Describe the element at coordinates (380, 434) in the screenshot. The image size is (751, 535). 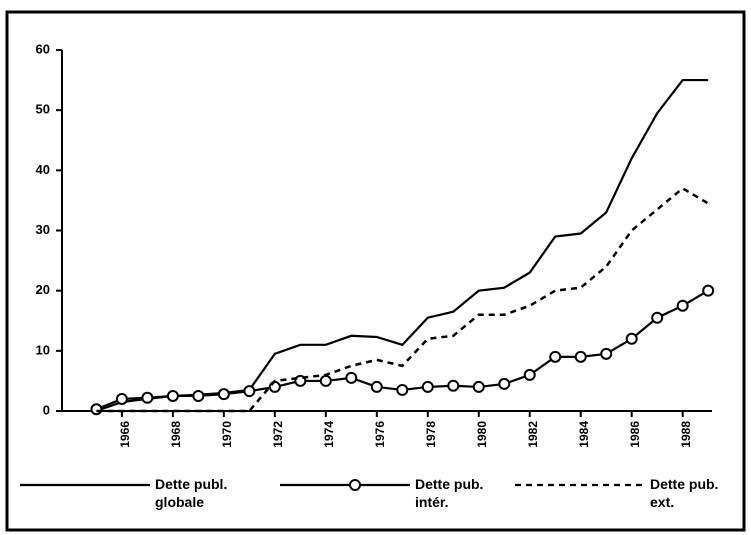
I see `x-tick-label: 1976` at that location.